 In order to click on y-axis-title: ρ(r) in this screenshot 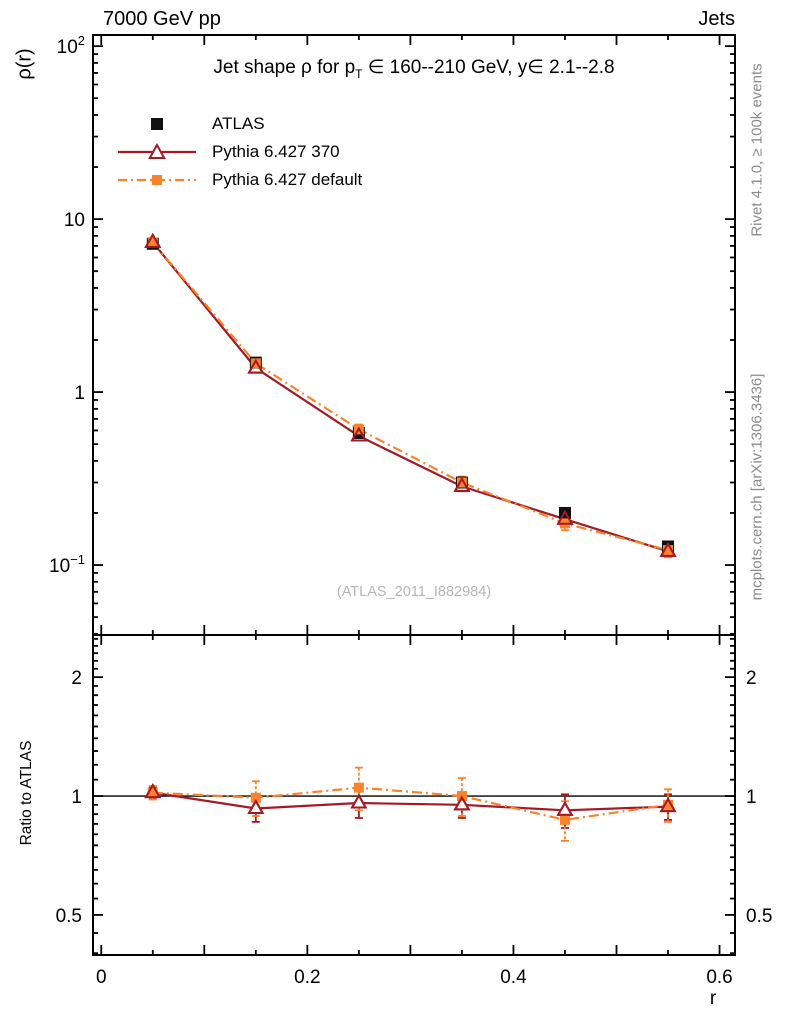, I will do `click(24, 64)`.